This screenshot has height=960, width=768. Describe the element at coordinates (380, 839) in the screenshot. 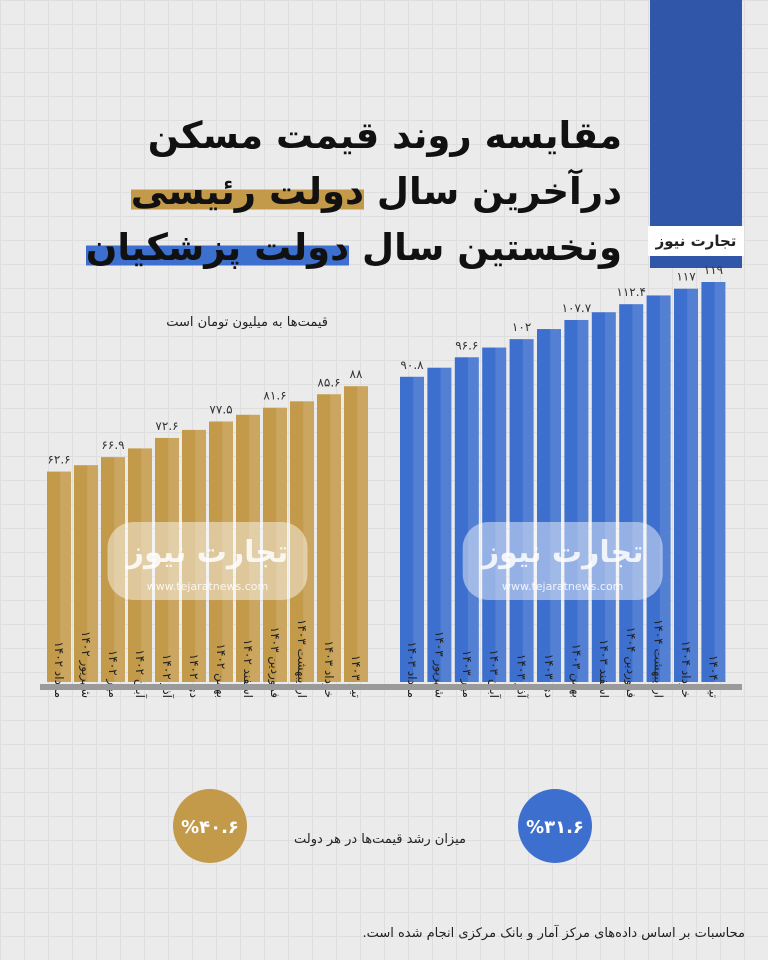

I see `growth-caption: میزان رشد قیمت‌ها در هر دولت` at that location.